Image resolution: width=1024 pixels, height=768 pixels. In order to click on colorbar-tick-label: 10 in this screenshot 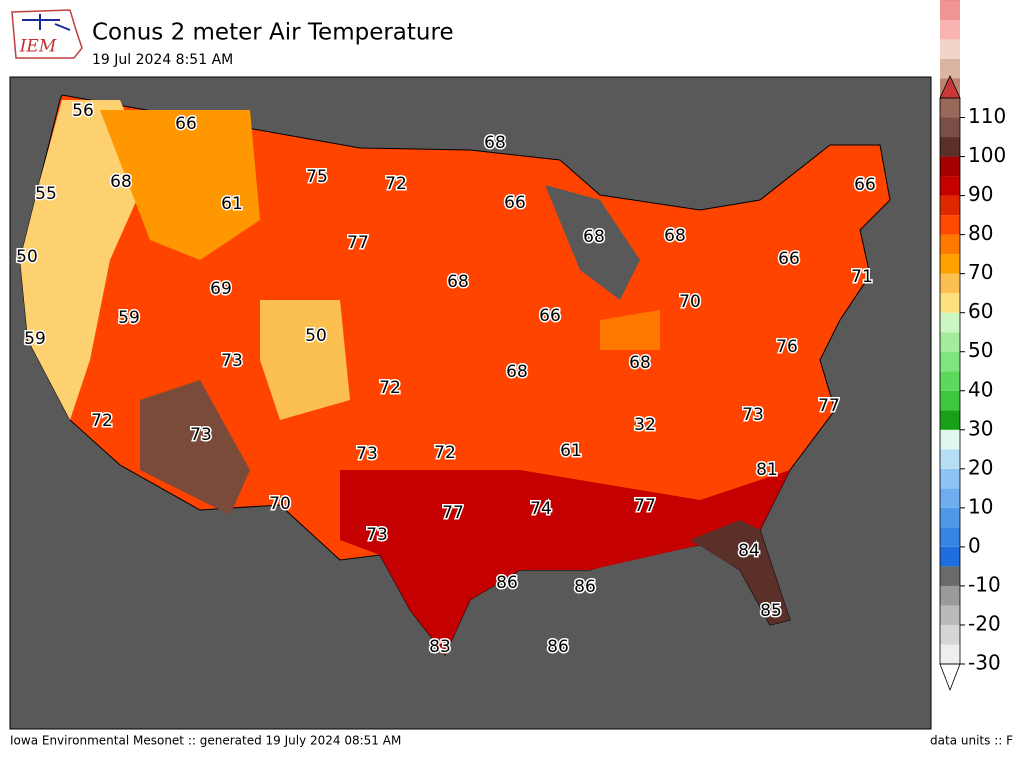, I will do `click(980, 506)`.